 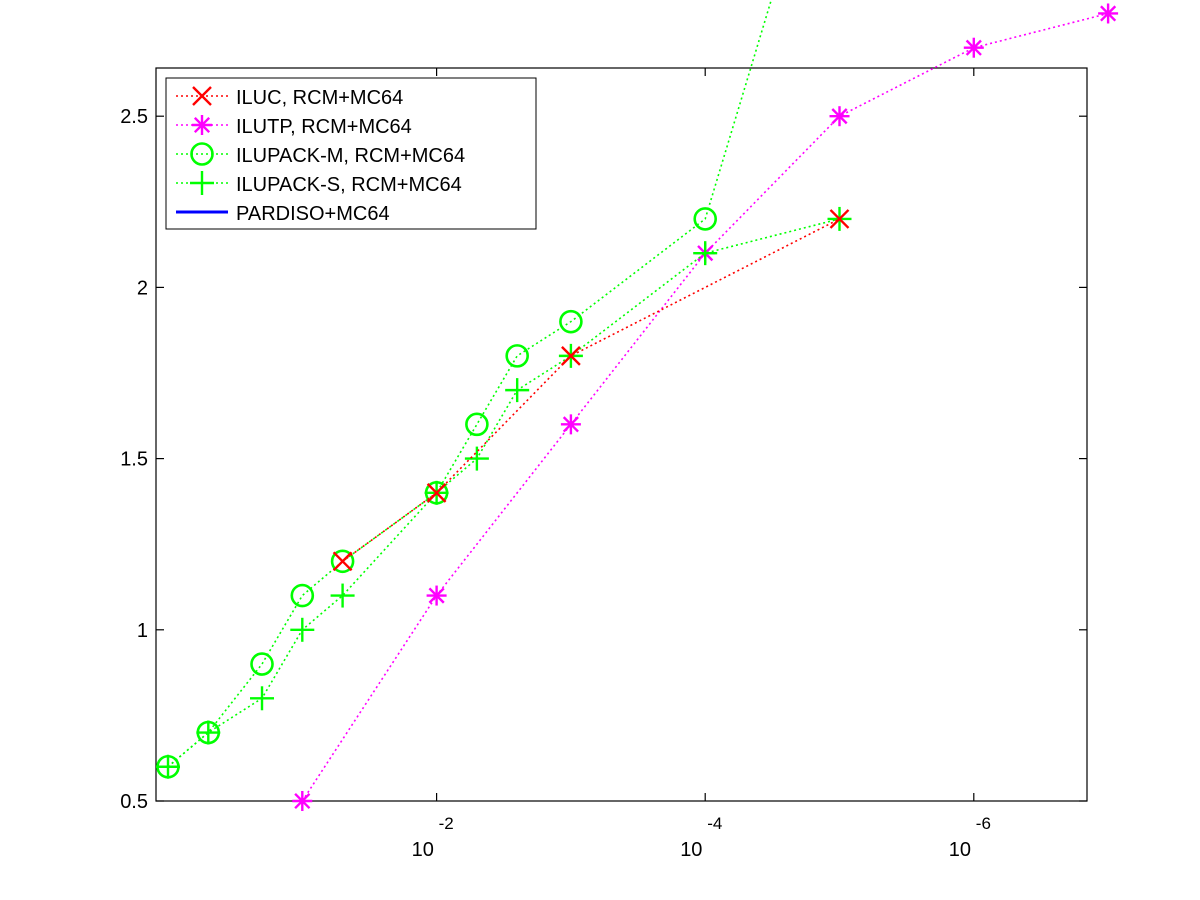 I want to click on y-tick-label: 0.5, so click(x=134, y=802).